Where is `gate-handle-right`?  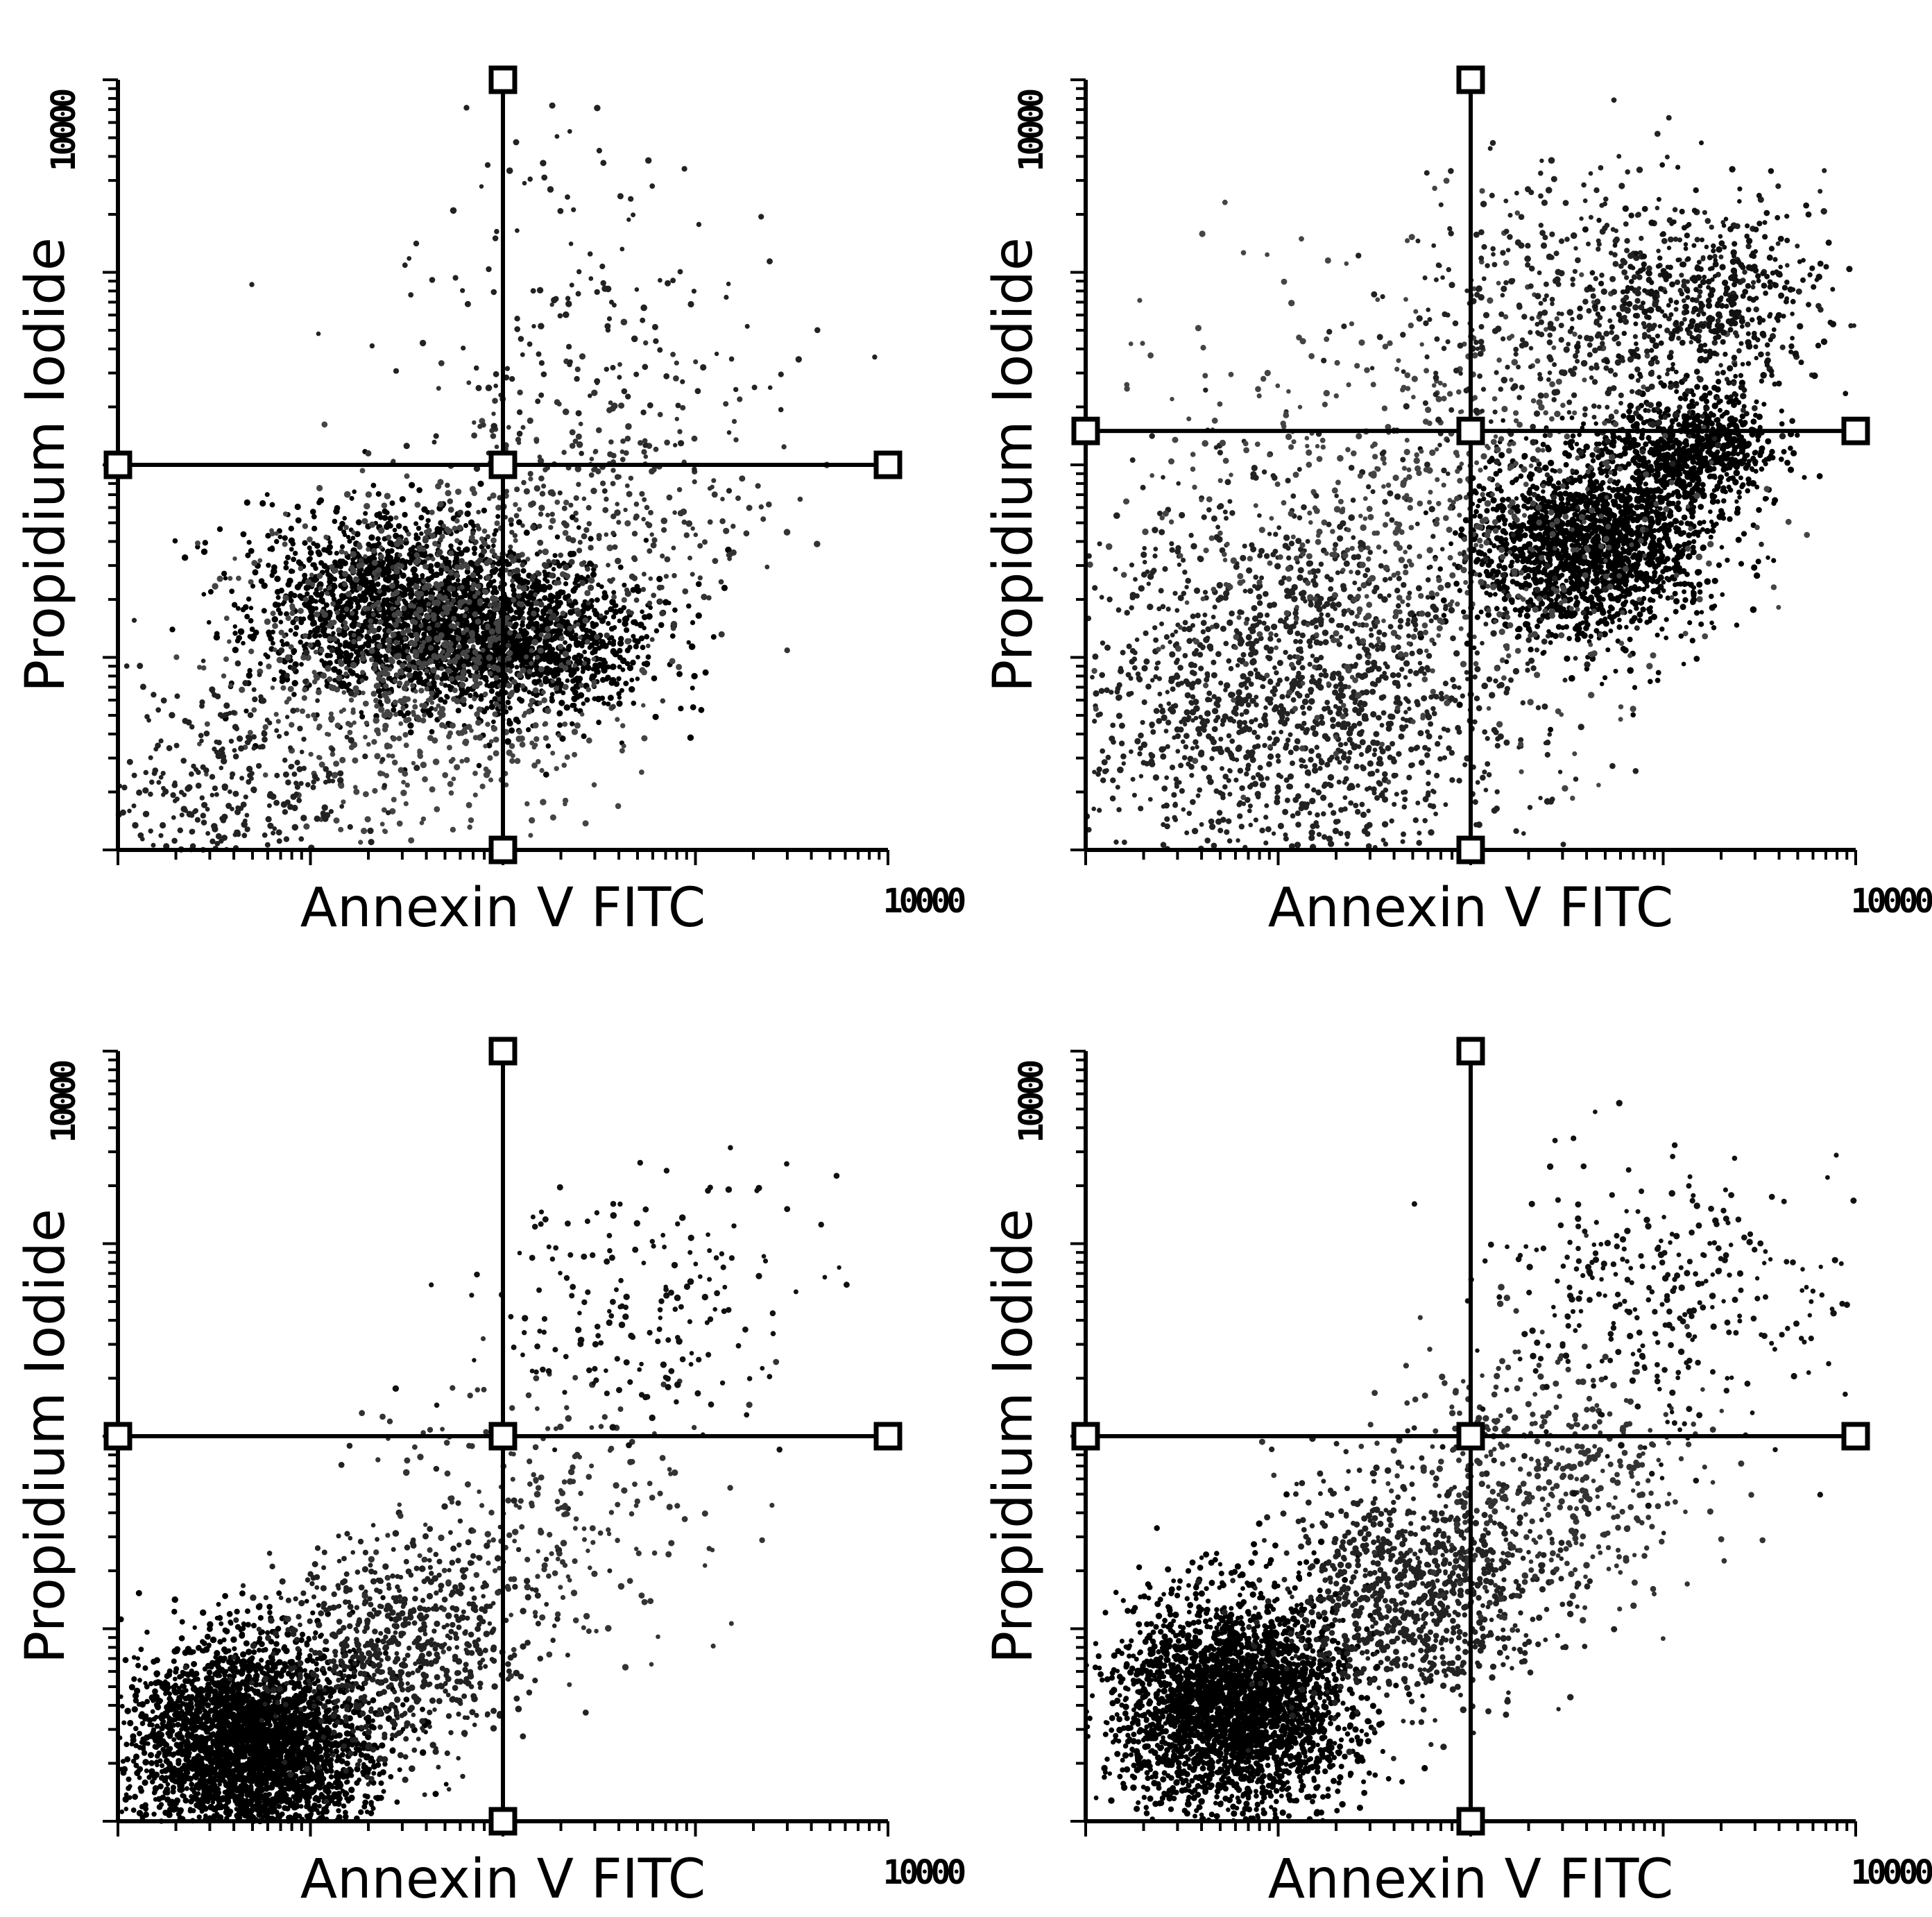 gate-handle-right is located at coordinates (888, 464).